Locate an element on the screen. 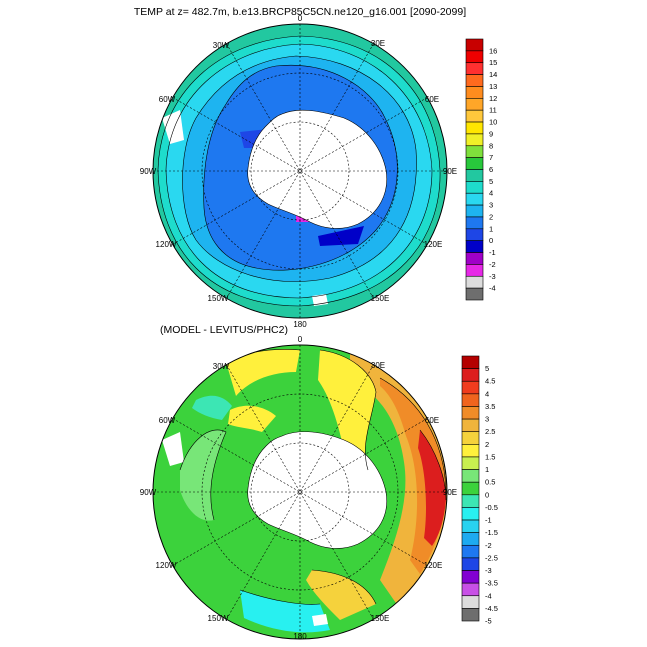  top-colorbar-label: -3 is located at coordinates (492, 276).